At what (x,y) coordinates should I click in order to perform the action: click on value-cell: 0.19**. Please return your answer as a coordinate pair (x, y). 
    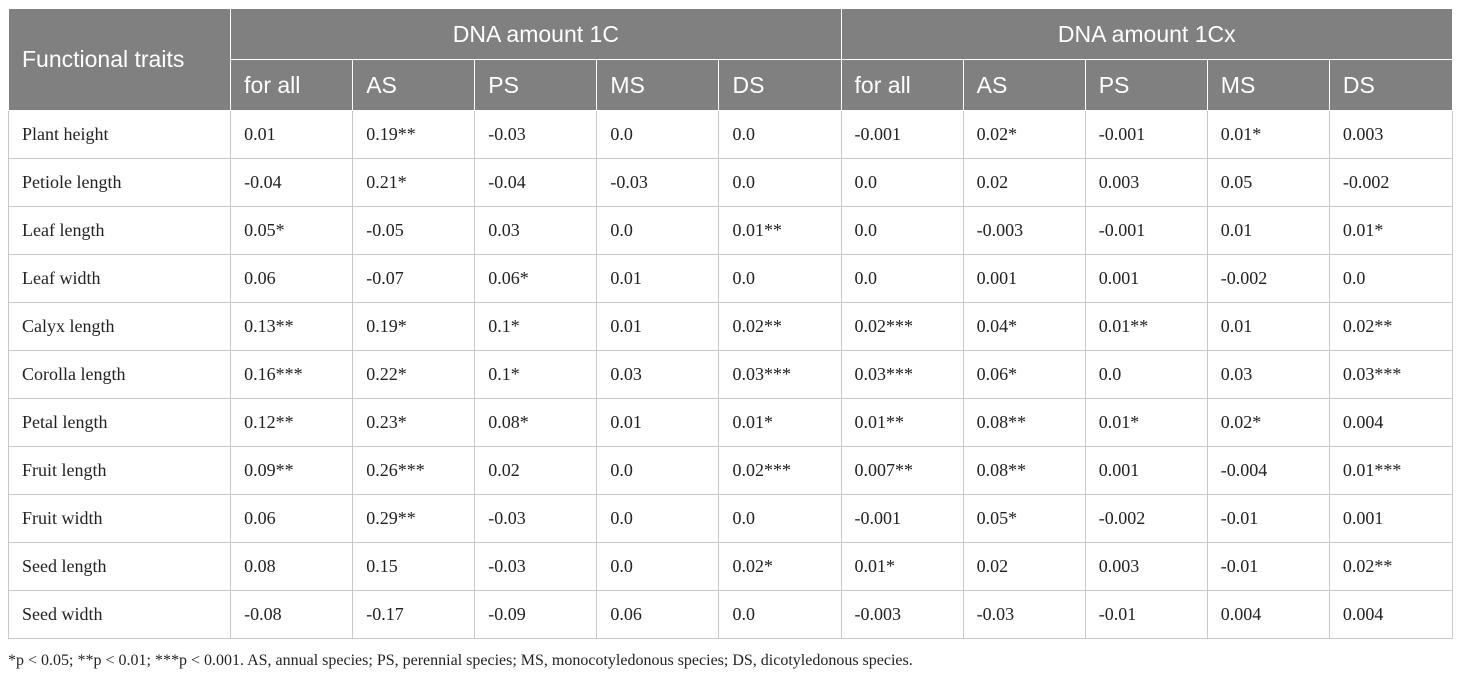
    Looking at the image, I should click on (414, 134).